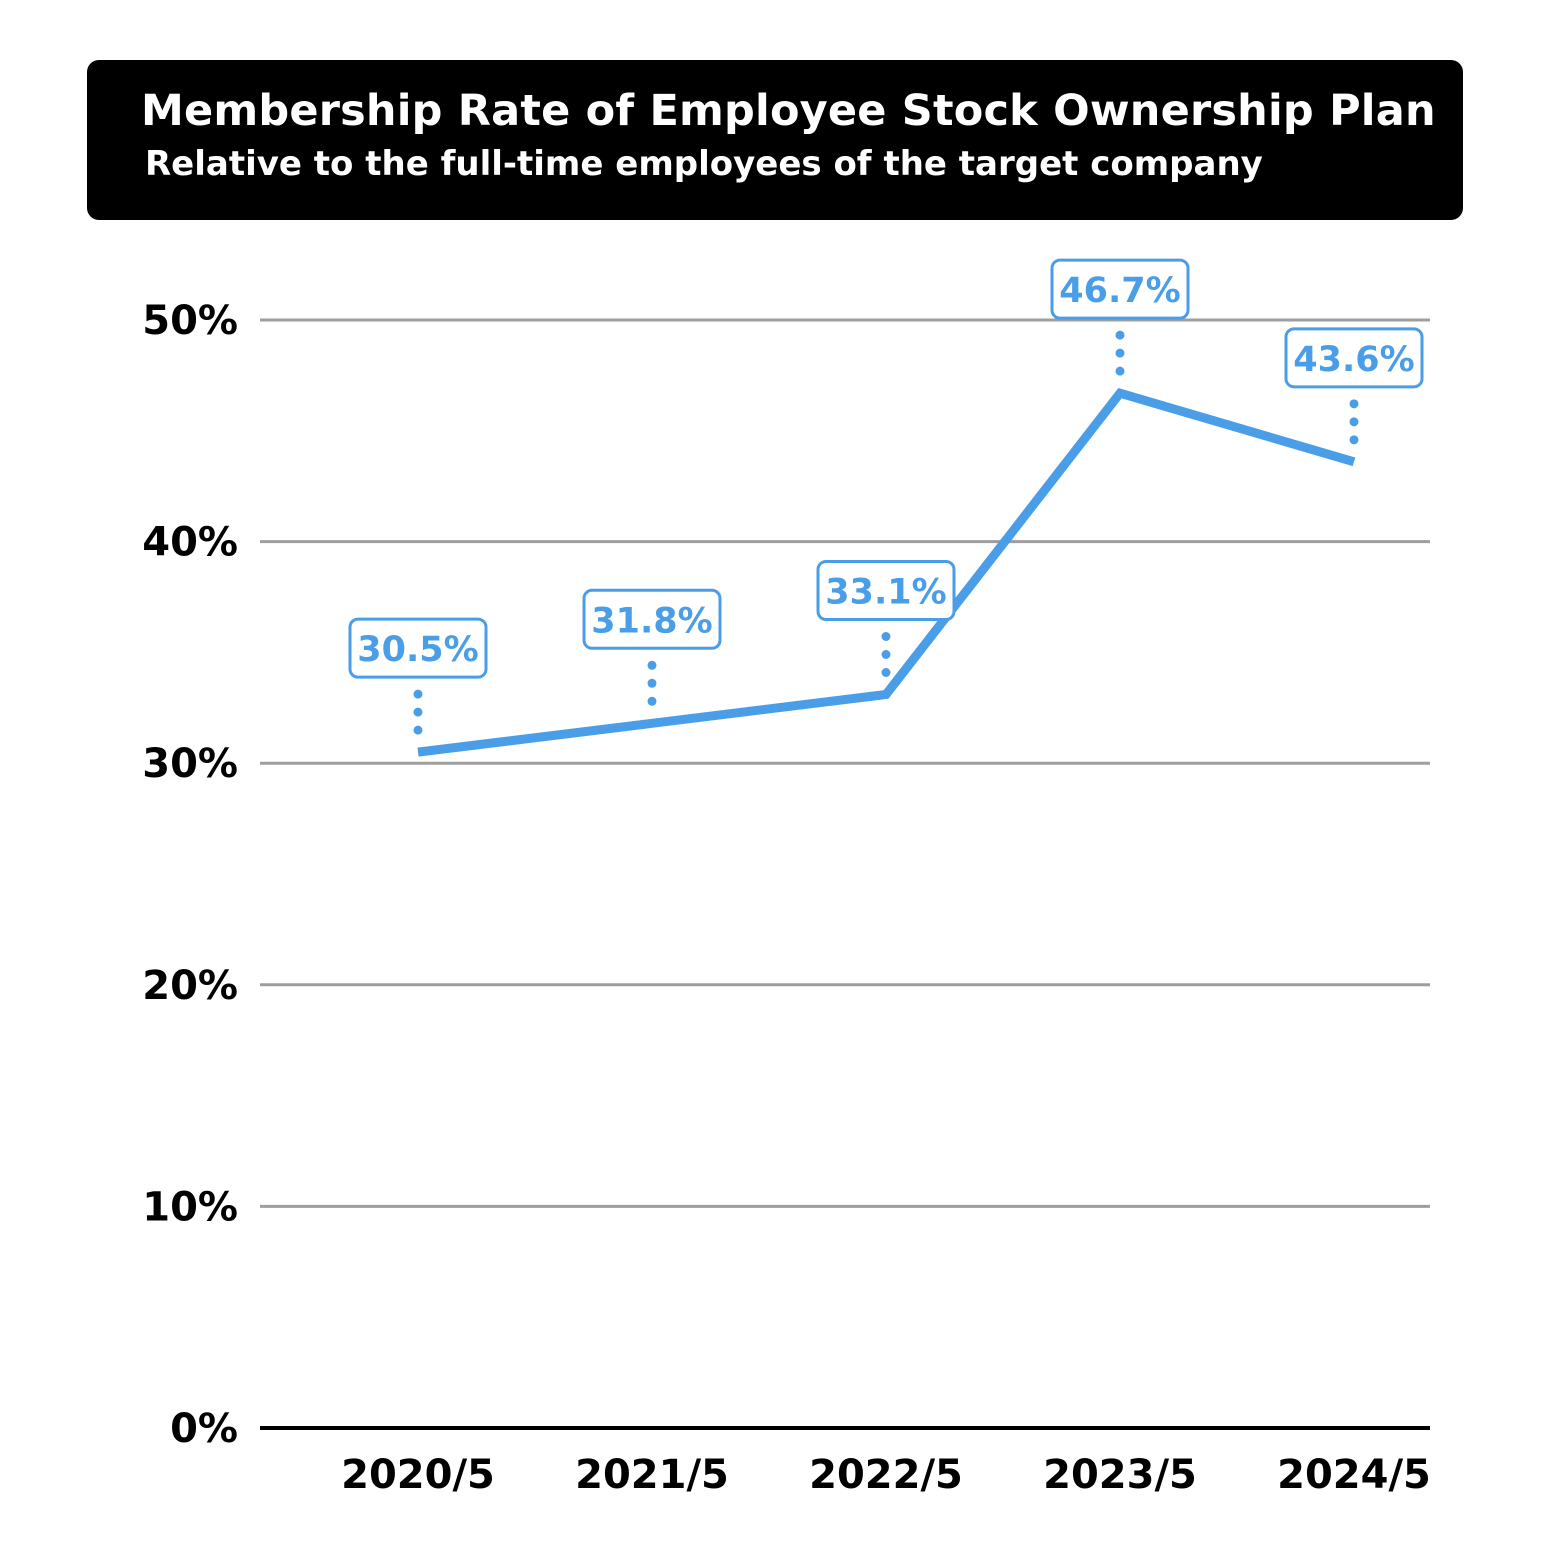 This screenshot has height=1560, width=1560. I want to click on data-label: 46.7%, so click(1119, 291).